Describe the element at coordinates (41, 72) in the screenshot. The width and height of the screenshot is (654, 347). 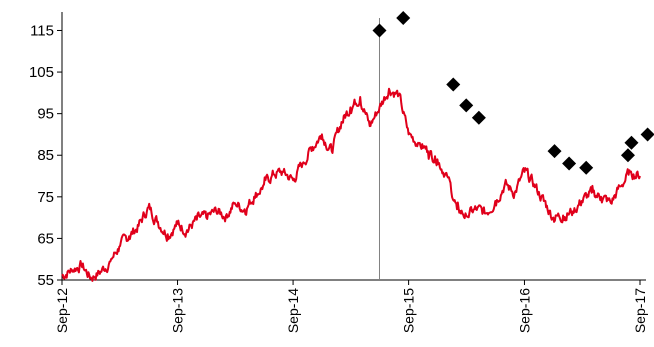
I see `y-tick-label: 105` at that location.